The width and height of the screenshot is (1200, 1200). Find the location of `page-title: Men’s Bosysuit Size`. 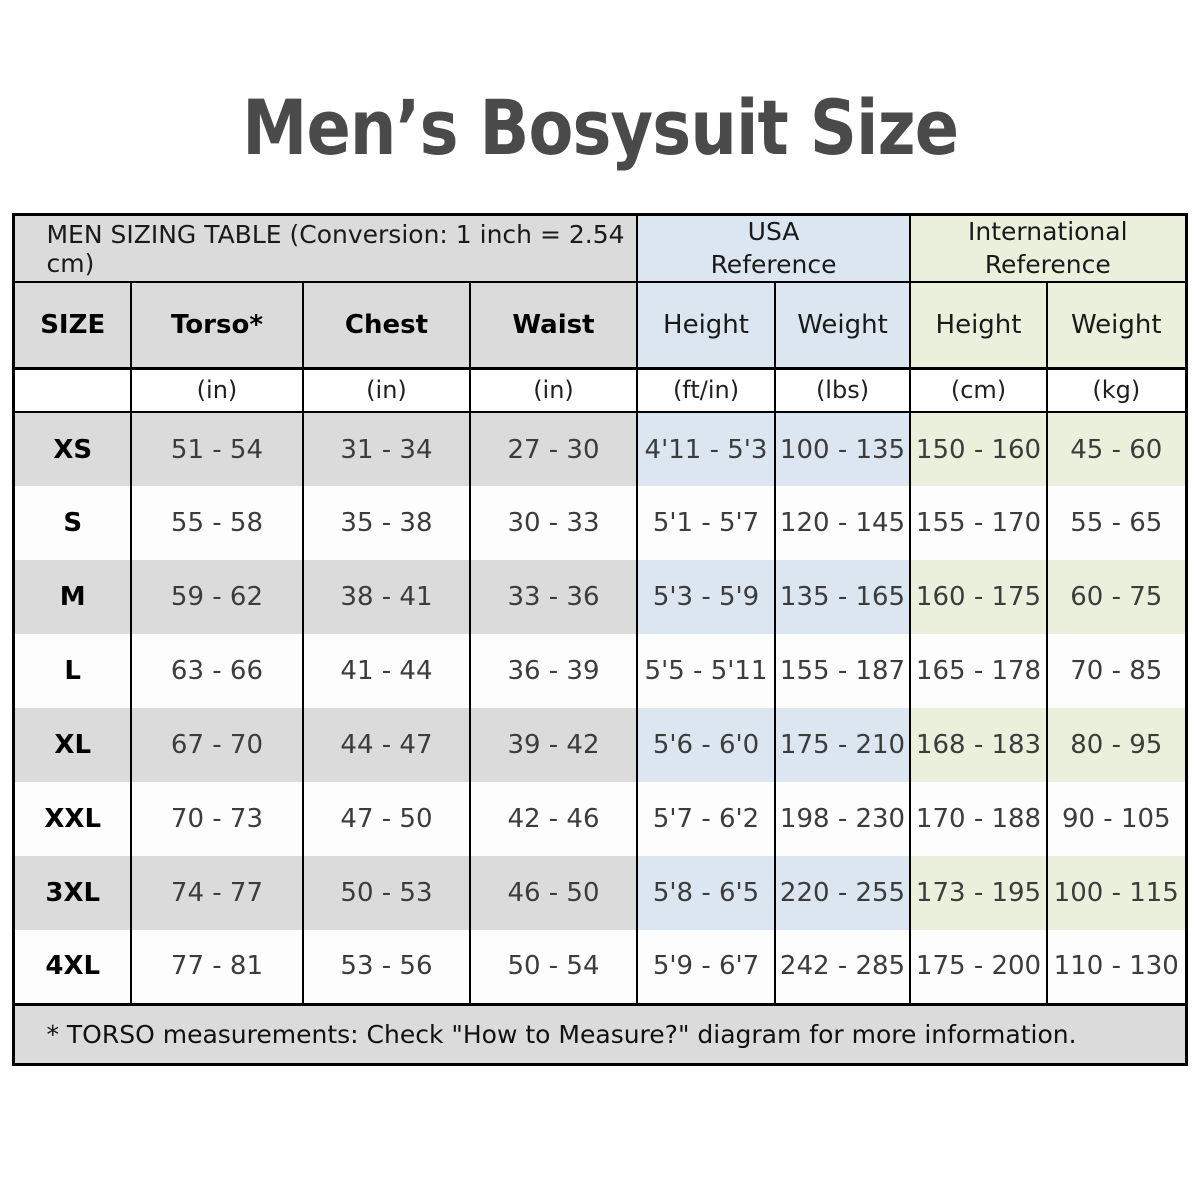

page-title: Men’s Bosysuit Size is located at coordinates (600, 127).